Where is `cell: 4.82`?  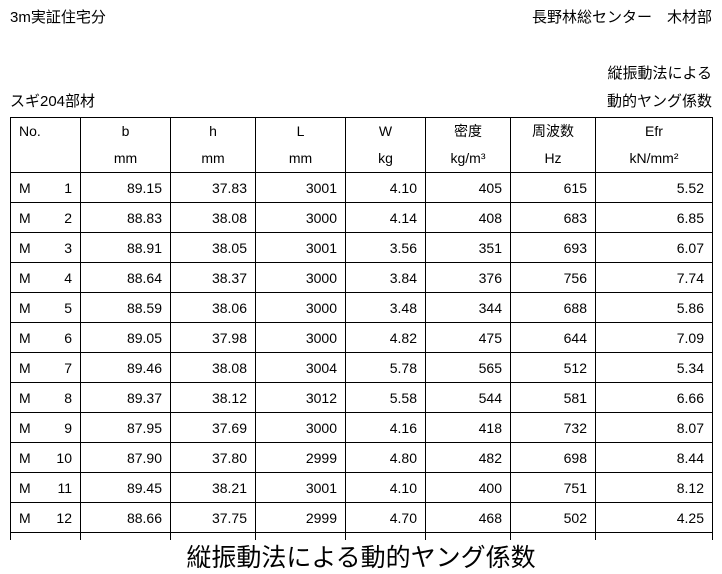 cell: 4.82 is located at coordinates (385, 337).